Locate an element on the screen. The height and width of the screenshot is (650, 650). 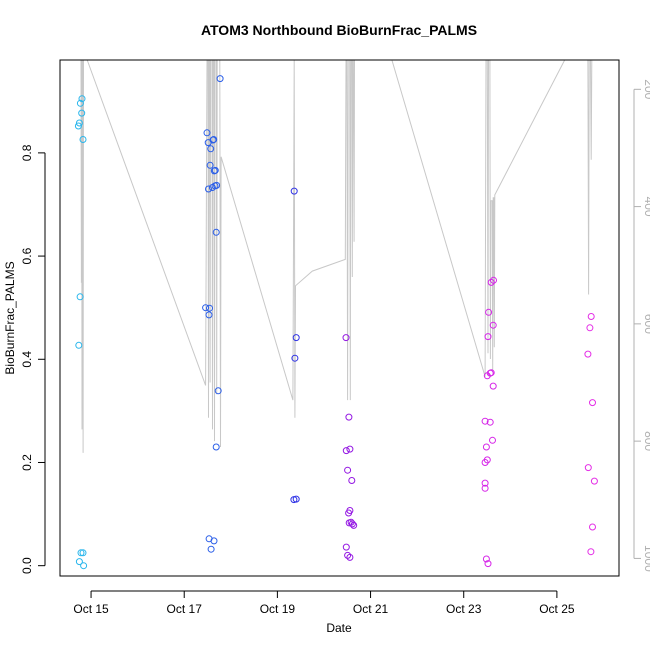
right-tick-label: 800 is located at coordinates (646, 441).